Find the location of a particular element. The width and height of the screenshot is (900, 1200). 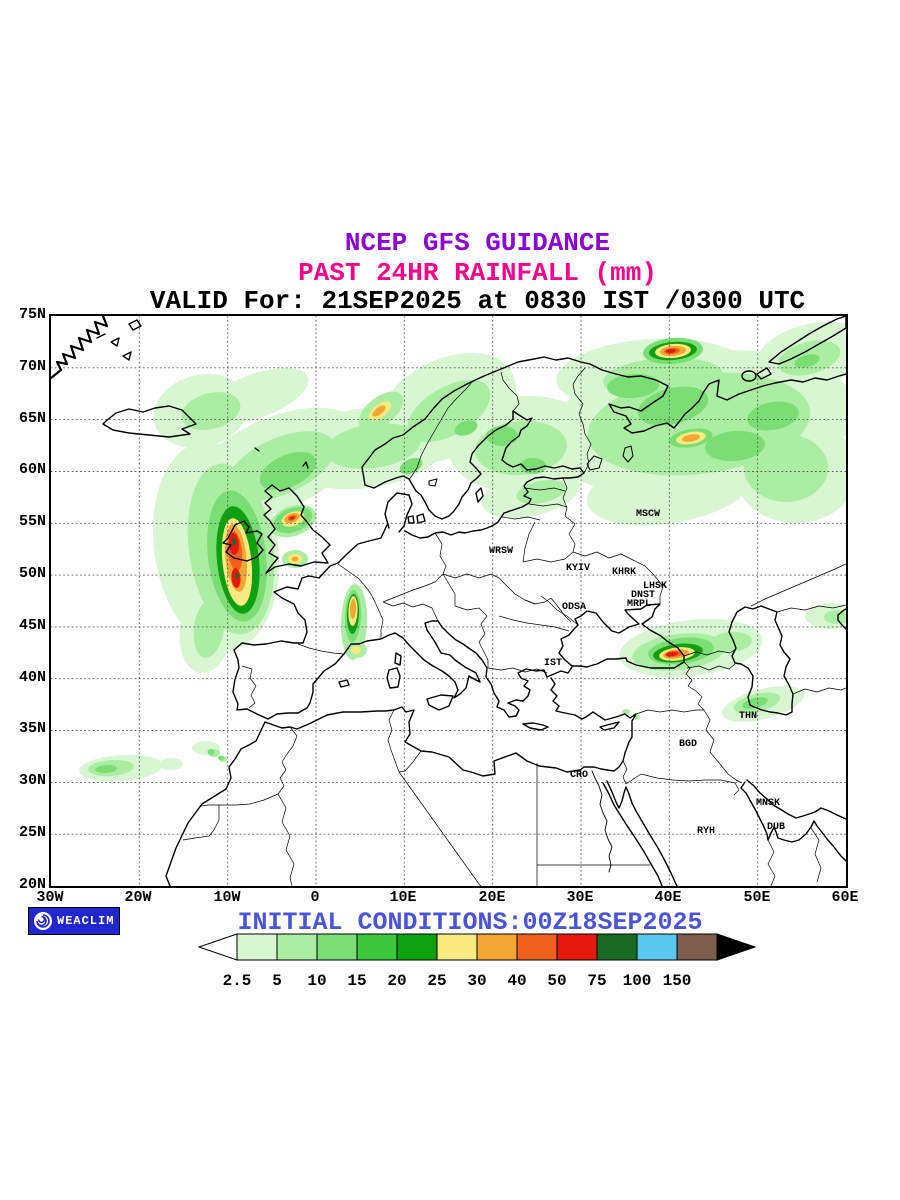

coastline-crete is located at coordinates (535, 726).